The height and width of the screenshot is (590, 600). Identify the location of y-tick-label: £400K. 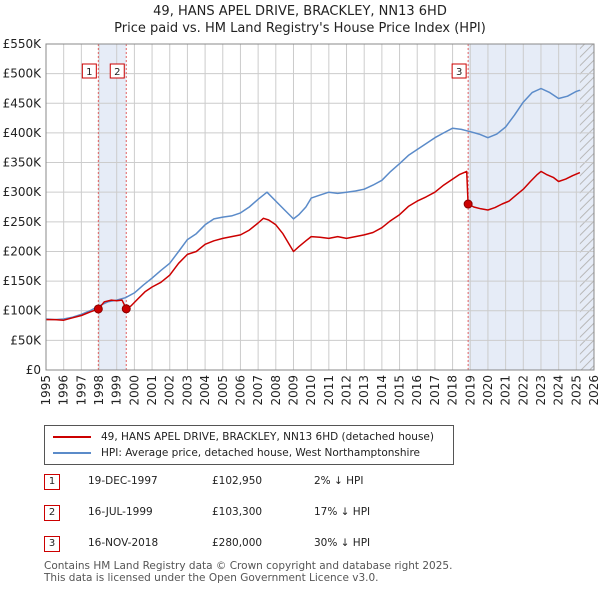
(23, 133).